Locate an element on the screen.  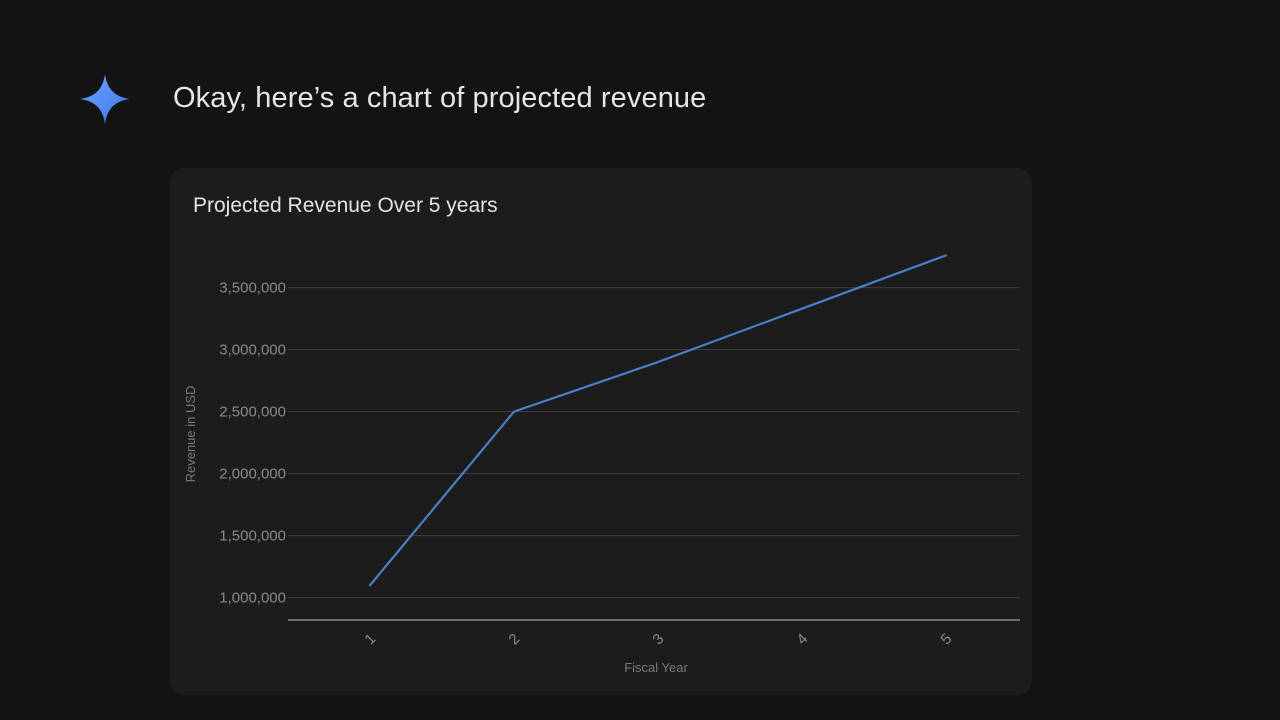
y-tick-label: 2,500,000 is located at coordinates (252, 412).